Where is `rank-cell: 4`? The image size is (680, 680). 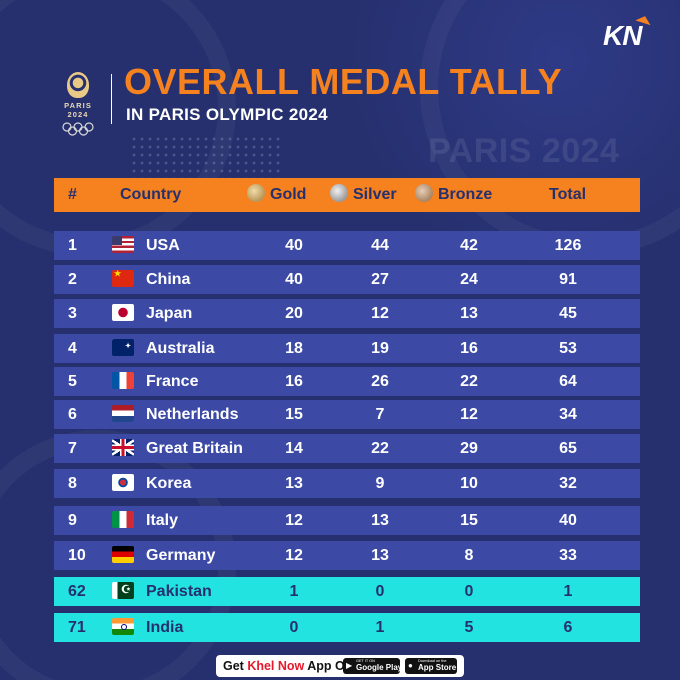 rank-cell: 4 is located at coordinates (72, 348).